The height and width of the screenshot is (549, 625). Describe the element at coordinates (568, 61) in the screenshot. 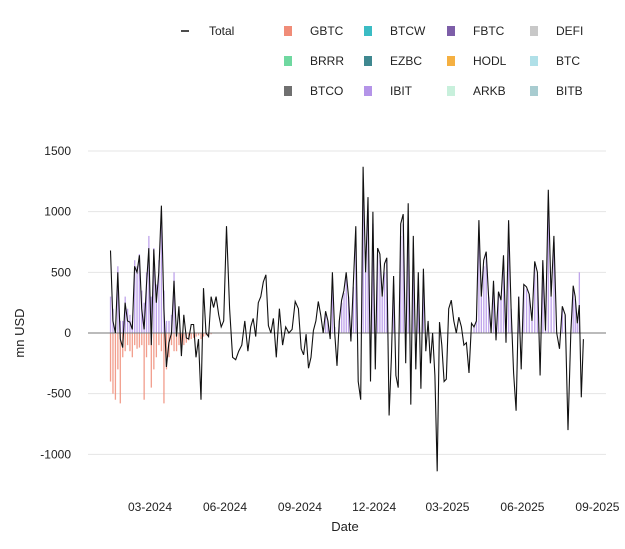

I see `legend-label-btc: BTC` at that location.